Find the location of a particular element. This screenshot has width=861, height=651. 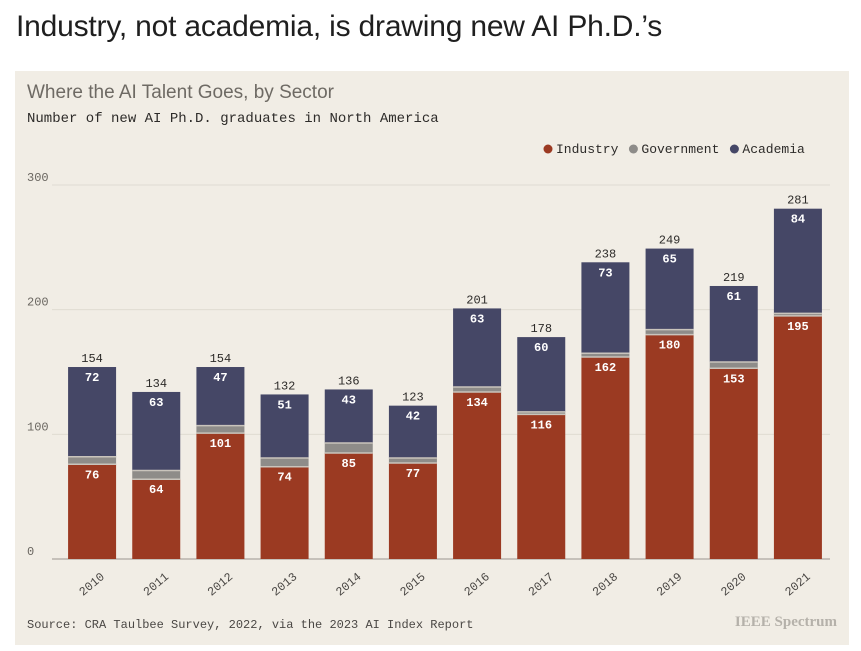

academia-value-label: 61 is located at coordinates (734, 297).